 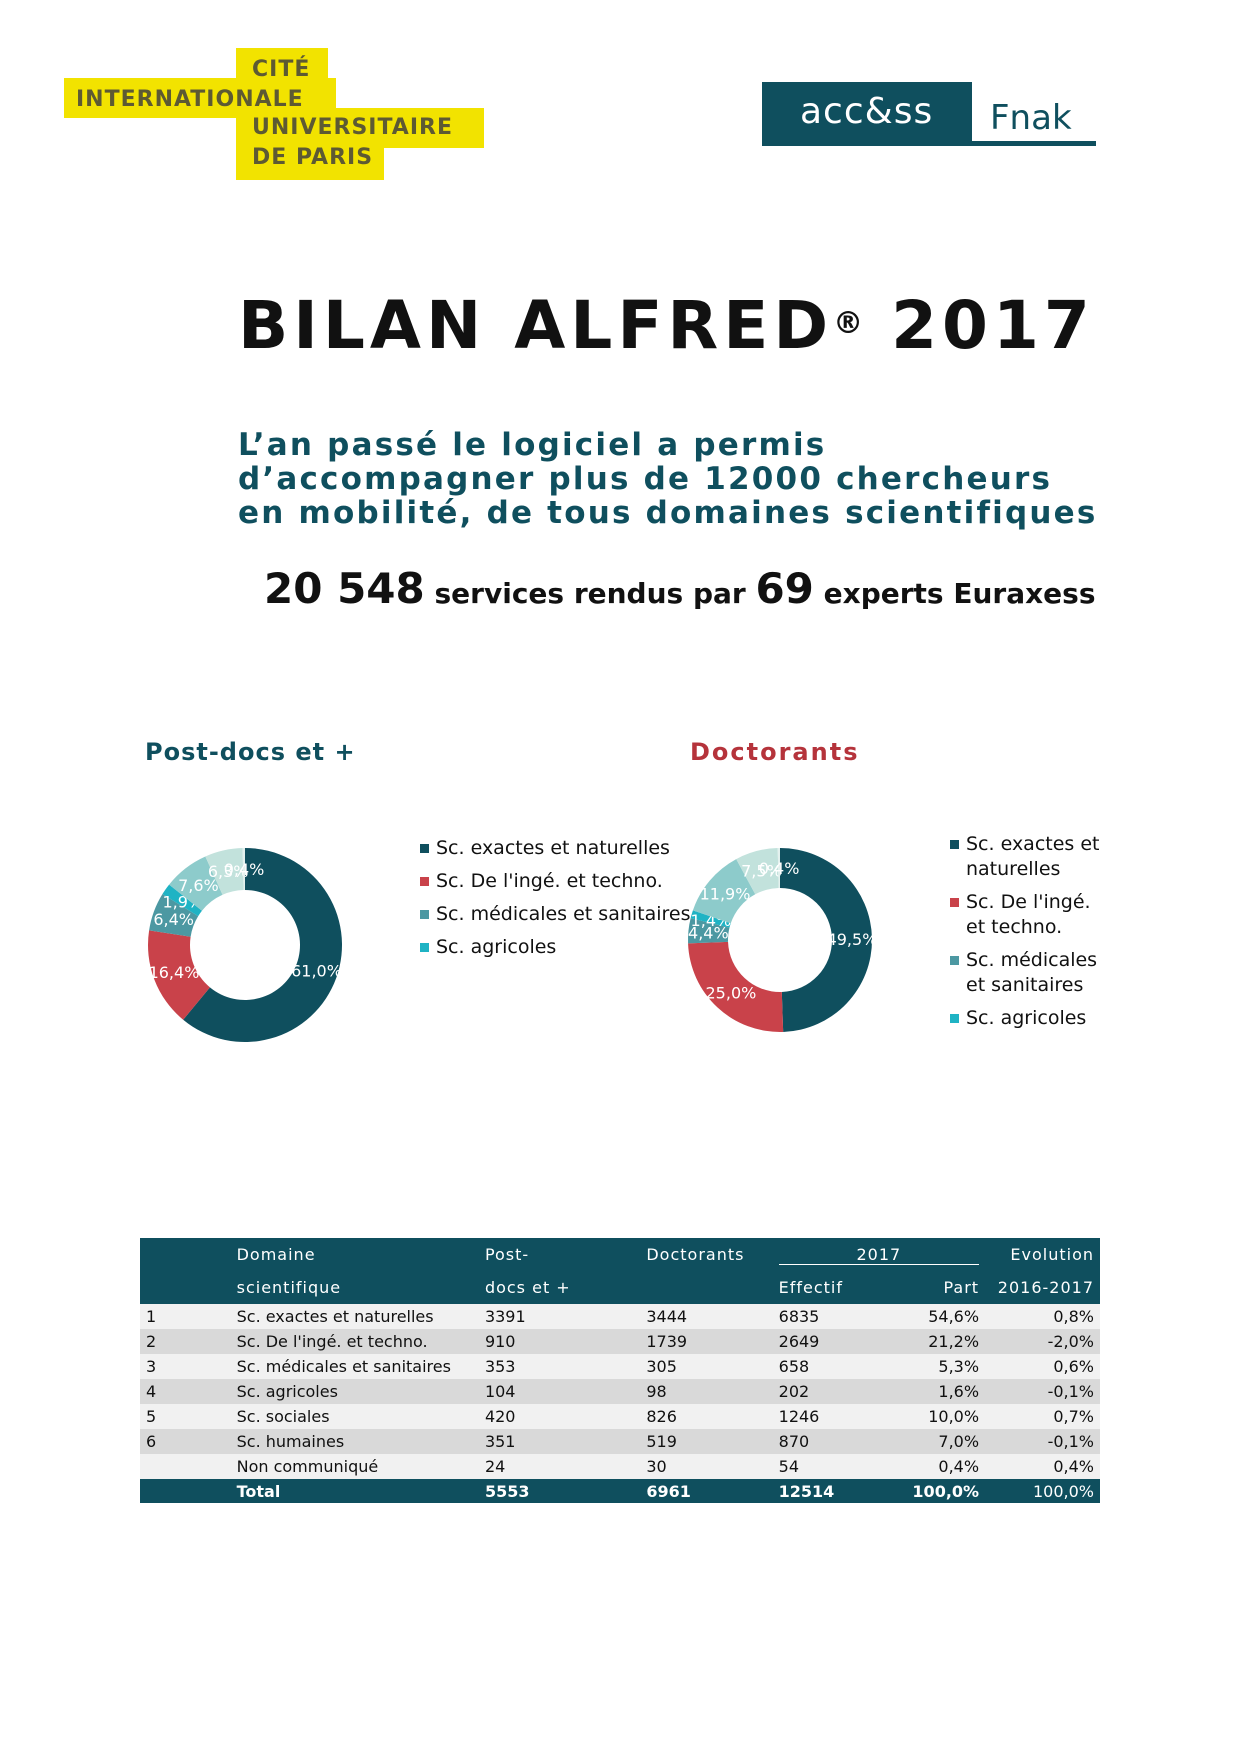 What do you see at coordinates (313, 157) in the screenshot?
I see `ciup-line: DE PARIS` at bounding box center [313, 157].